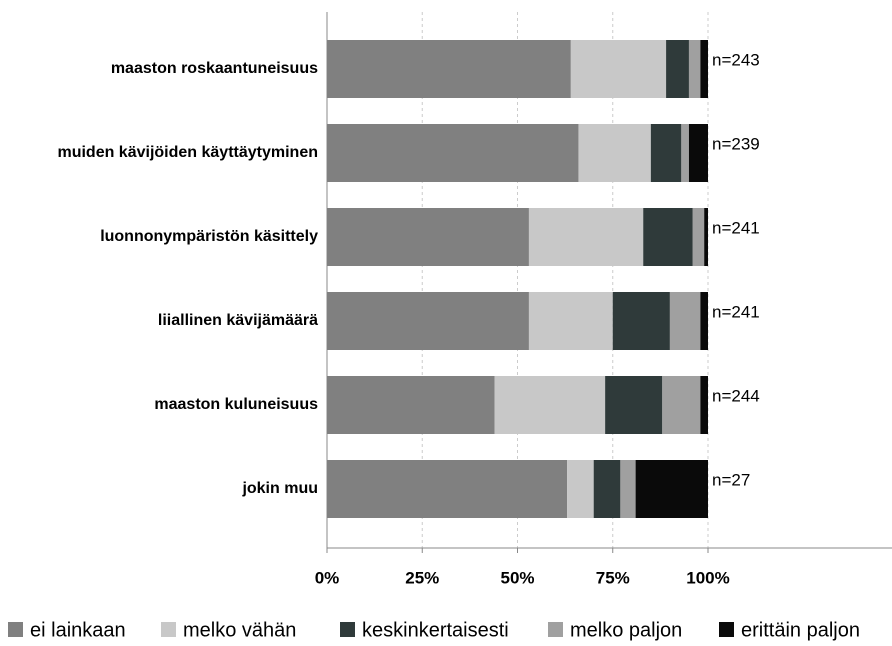  What do you see at coordinates (209, 236) in the screenshot?
I see `category-label: luonnonympäristön käsittely` at bounding box center [209, 236].